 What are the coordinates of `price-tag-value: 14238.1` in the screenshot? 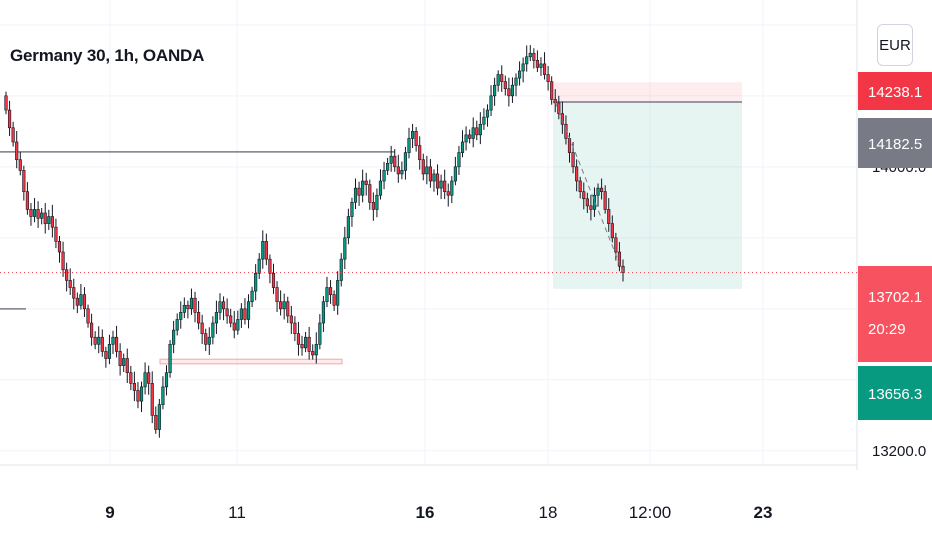 It's located at (895, 92).